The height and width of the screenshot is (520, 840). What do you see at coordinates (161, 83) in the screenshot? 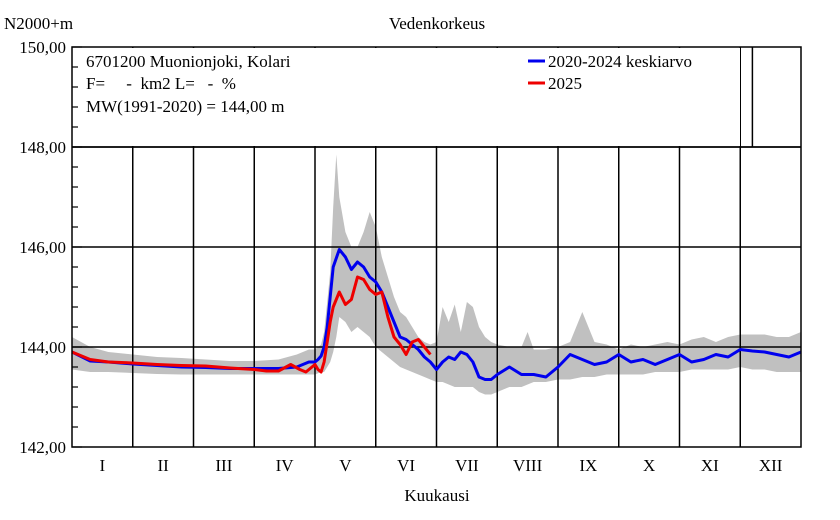
I see `info-area: F= - km2 L= - %` at bounding box center [161, 83].